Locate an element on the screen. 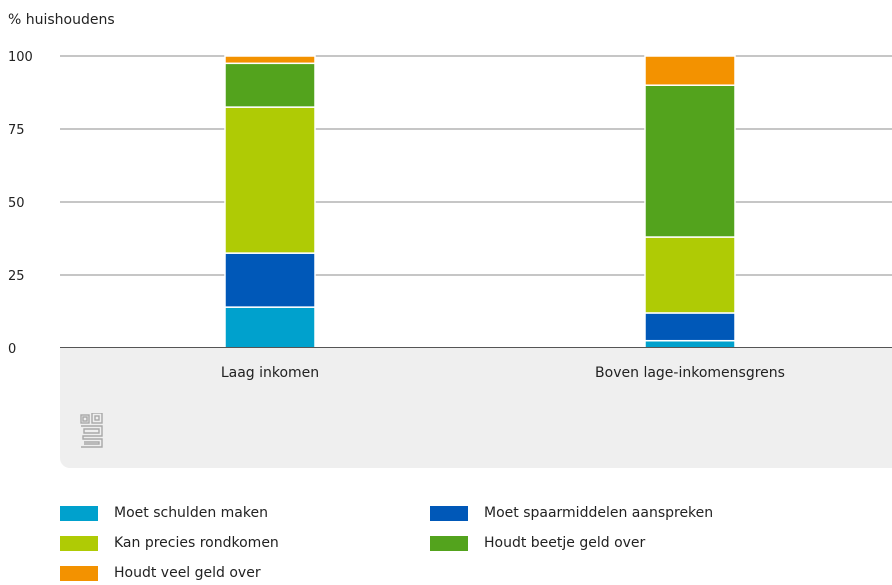 The width and height of the screenshot is (892, 585). legend-label: Moet spaarmiddelen aanspreken is located at coordinates (599, 513).